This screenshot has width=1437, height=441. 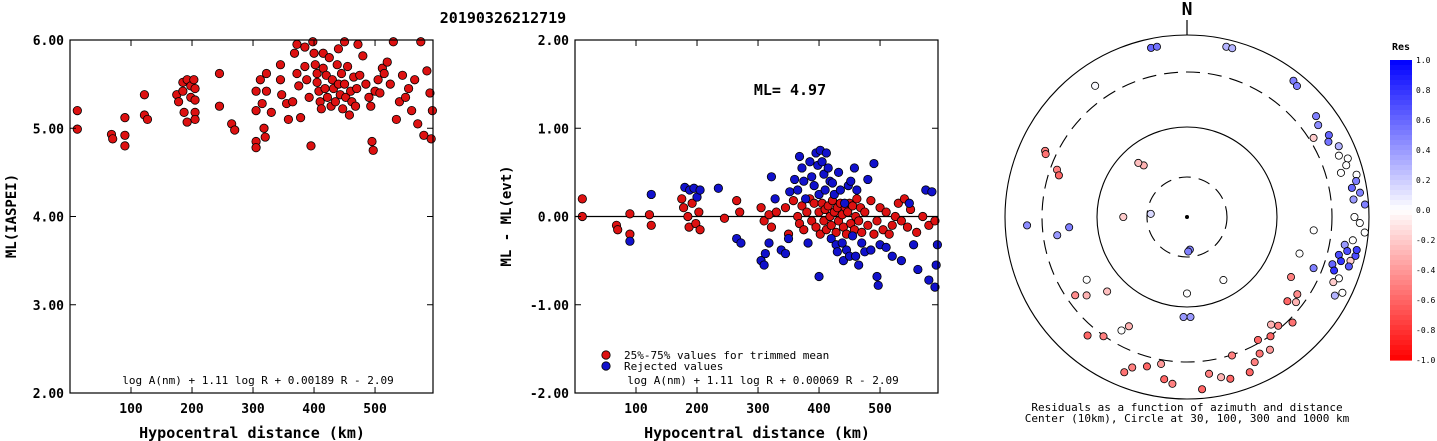 I want to click on residual-x-axis-label: Hypocentral distance (km), so click(x=757, y=432).